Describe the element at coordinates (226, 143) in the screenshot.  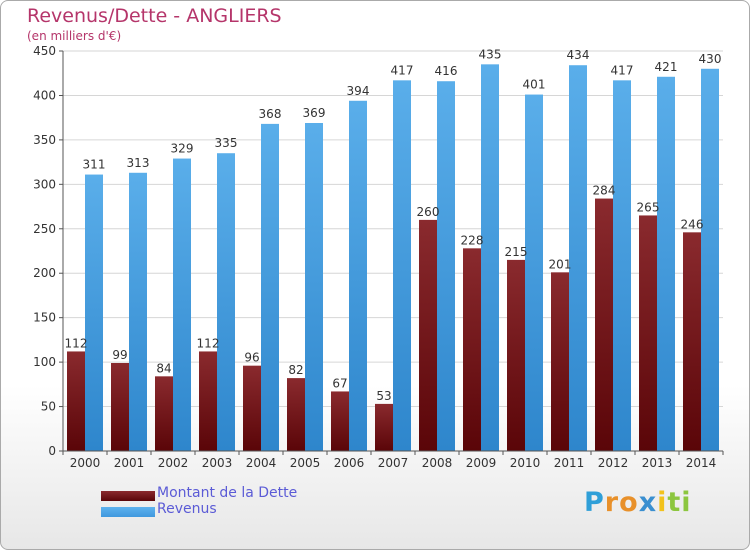
I see `data-label-revenus: 335` at that location.